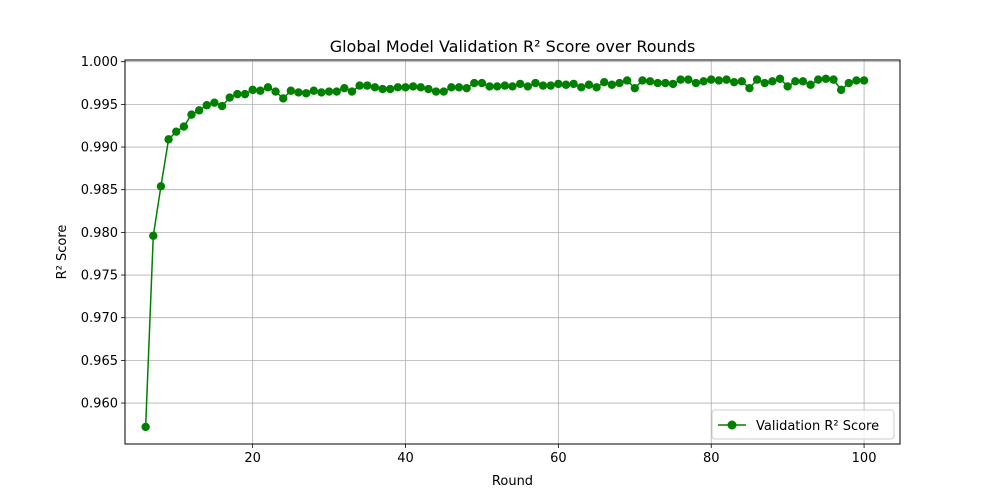 Image resolution: width=1000 pixels, height=500 pixels. What do you see at coordinates (99, 361) in the screenshot?
I see `y-tick-label: 0.965` at bounding box center [99, 361].